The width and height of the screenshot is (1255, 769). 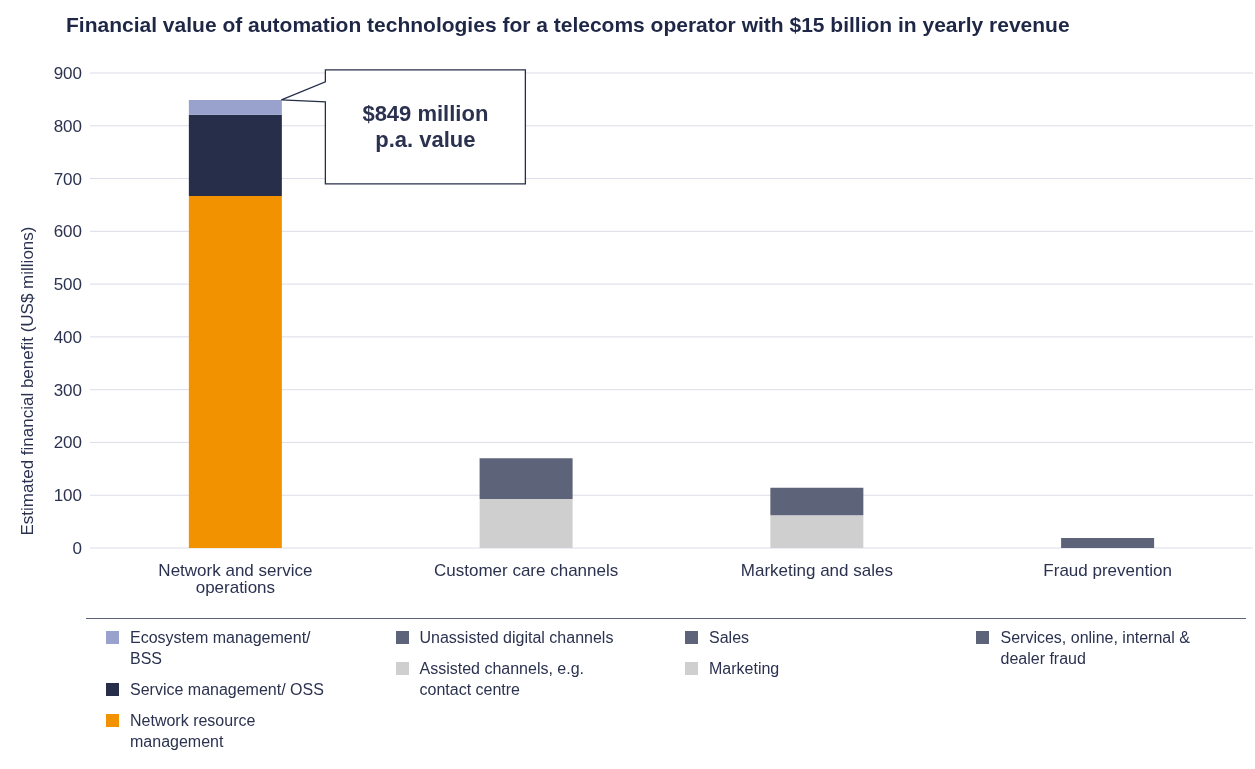 What do you see at coordinates (816, 571) in the screenshot?
I see `x-tick-label: Marketing and sales` at bounding box center [816, 571].